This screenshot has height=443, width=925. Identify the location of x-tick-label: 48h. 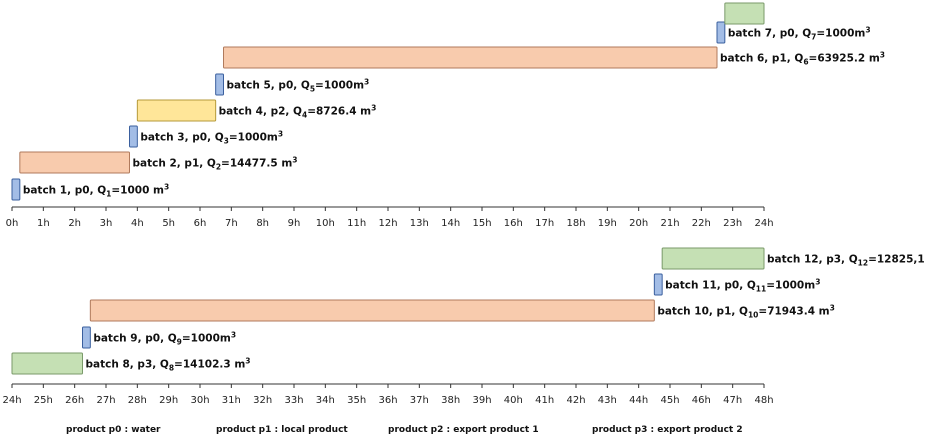
(763, 400).